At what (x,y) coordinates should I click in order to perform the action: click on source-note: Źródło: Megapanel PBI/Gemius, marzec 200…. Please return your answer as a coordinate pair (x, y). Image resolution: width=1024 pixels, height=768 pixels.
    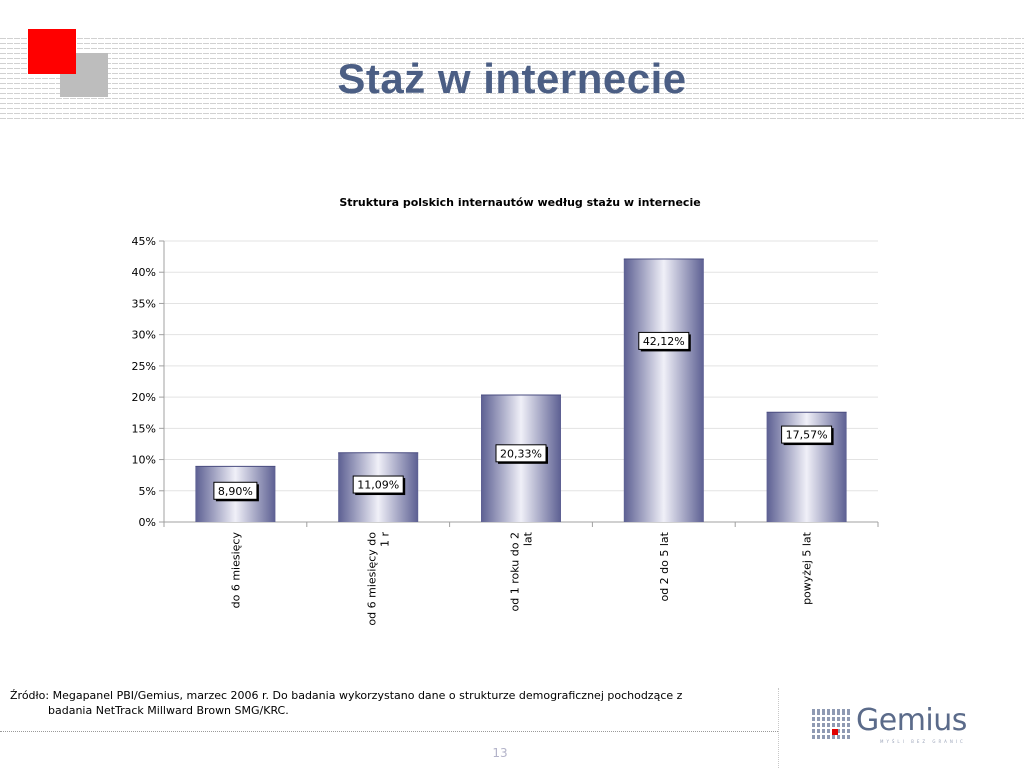
    Looking at the image, I should click on (370, 703).